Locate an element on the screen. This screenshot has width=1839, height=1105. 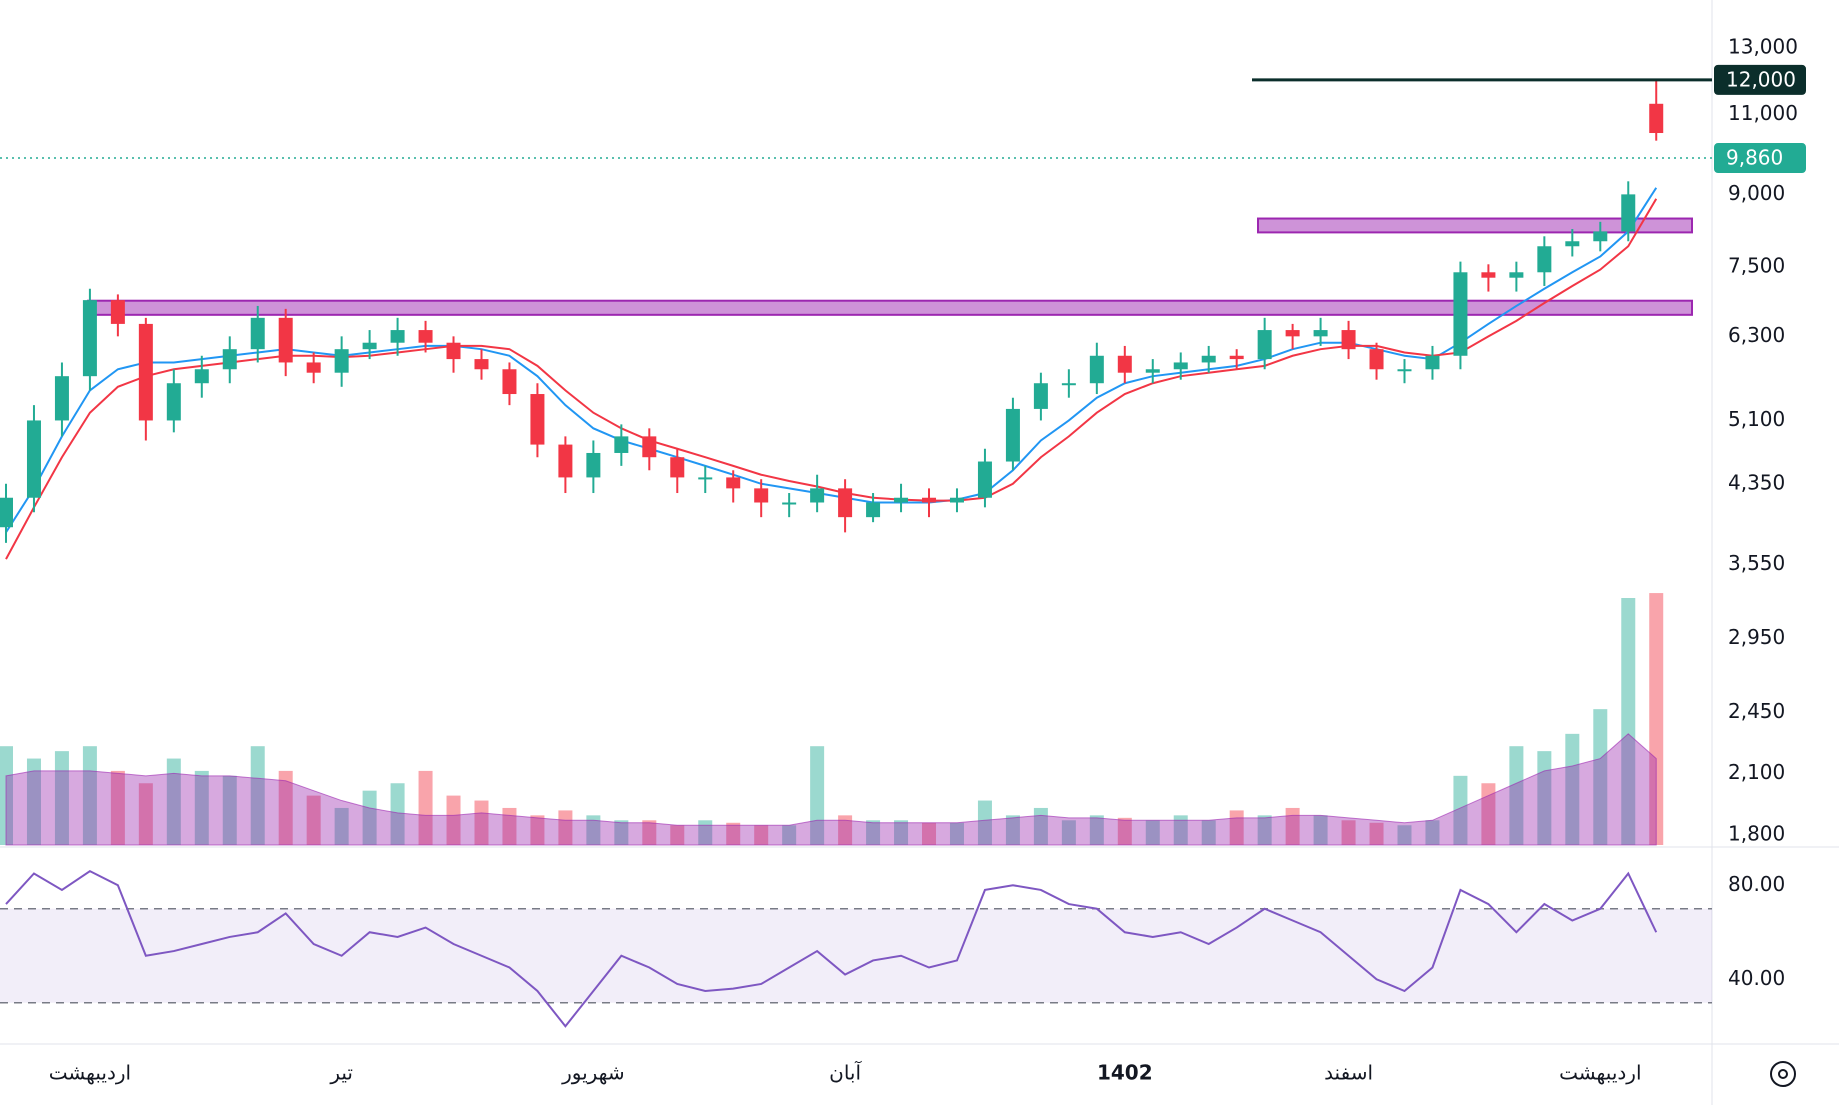
y-tick-label: 6,300 is located at coordinates (1756, 335).